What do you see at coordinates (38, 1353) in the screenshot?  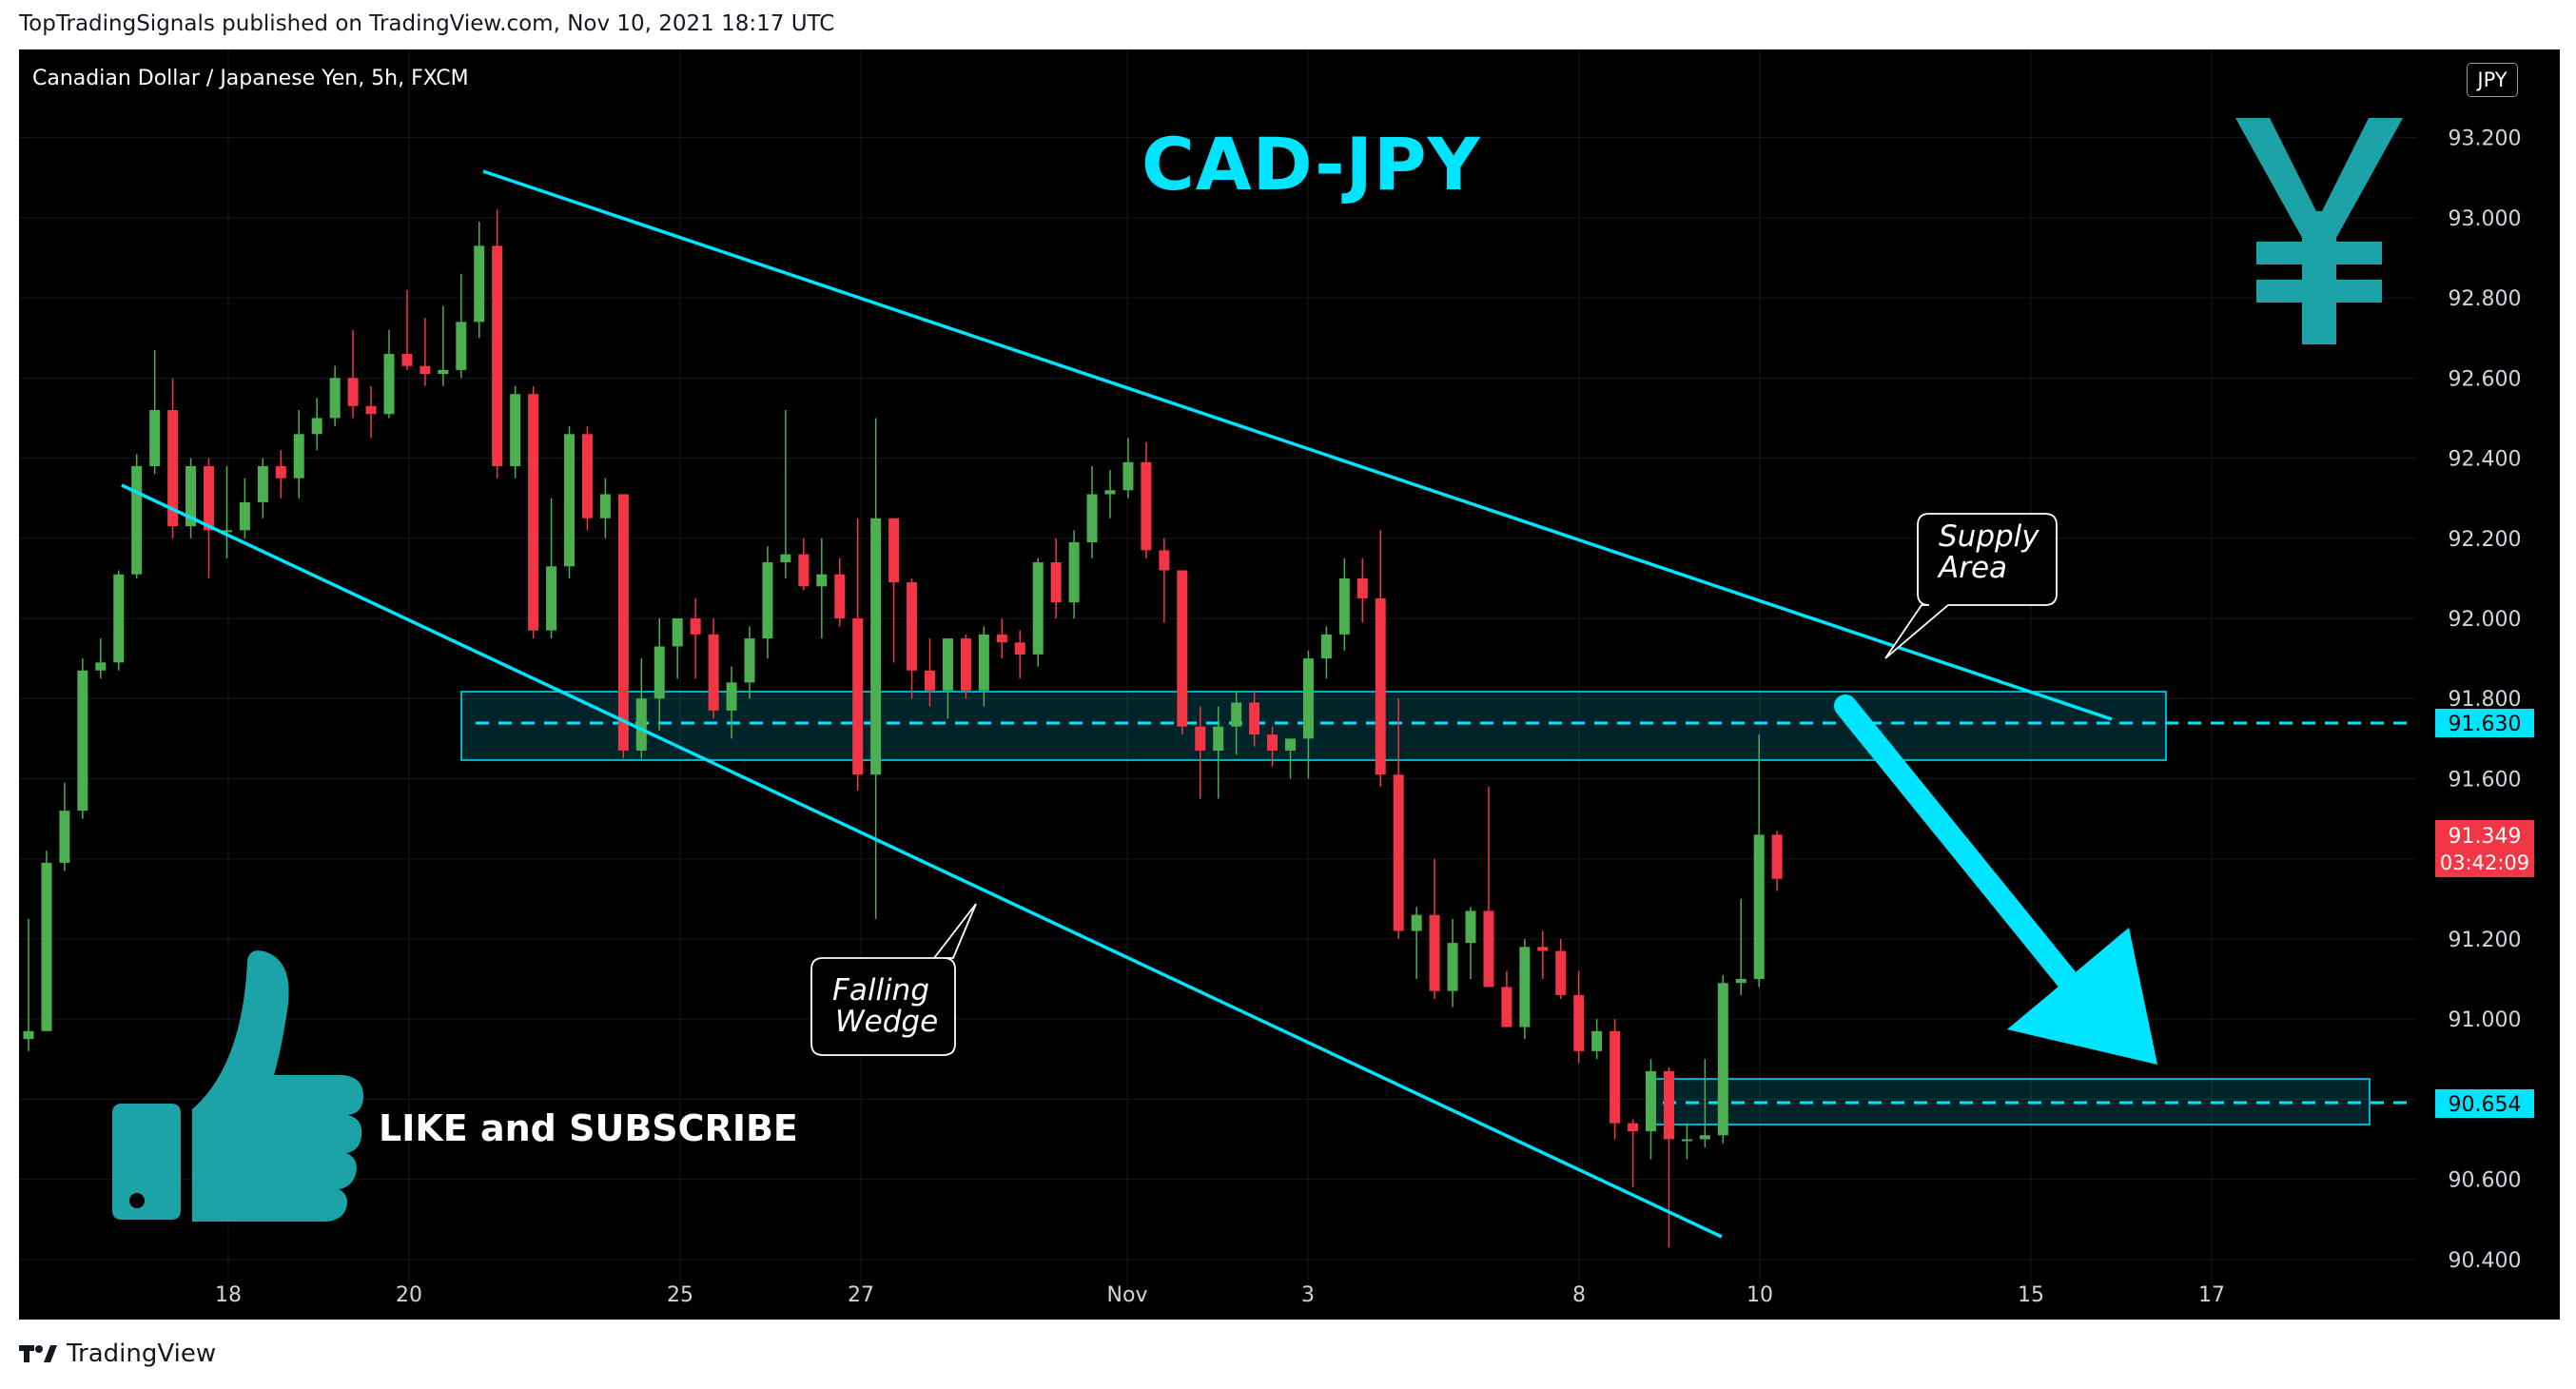 I see `tradingview-logo-icon` at bounding box center [38, 1353].